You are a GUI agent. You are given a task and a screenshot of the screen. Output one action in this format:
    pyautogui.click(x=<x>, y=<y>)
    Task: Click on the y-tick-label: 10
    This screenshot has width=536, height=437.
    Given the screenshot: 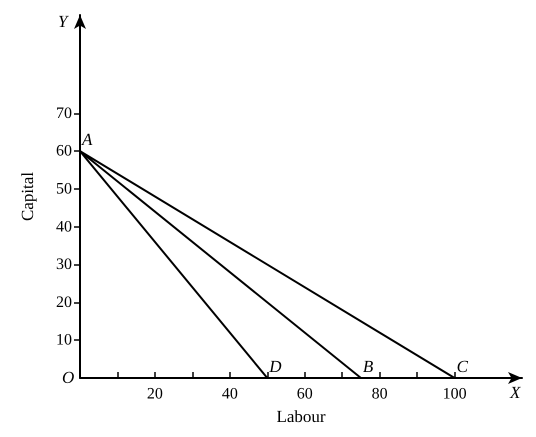 What is the action you would take?
    pyautogui.click(x=64, y=340)
    